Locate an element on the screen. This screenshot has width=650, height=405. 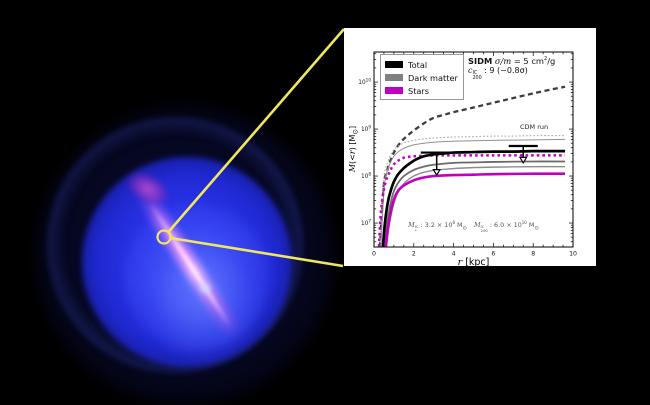
legend-swatch-stars is located at coordinates (394, 90).